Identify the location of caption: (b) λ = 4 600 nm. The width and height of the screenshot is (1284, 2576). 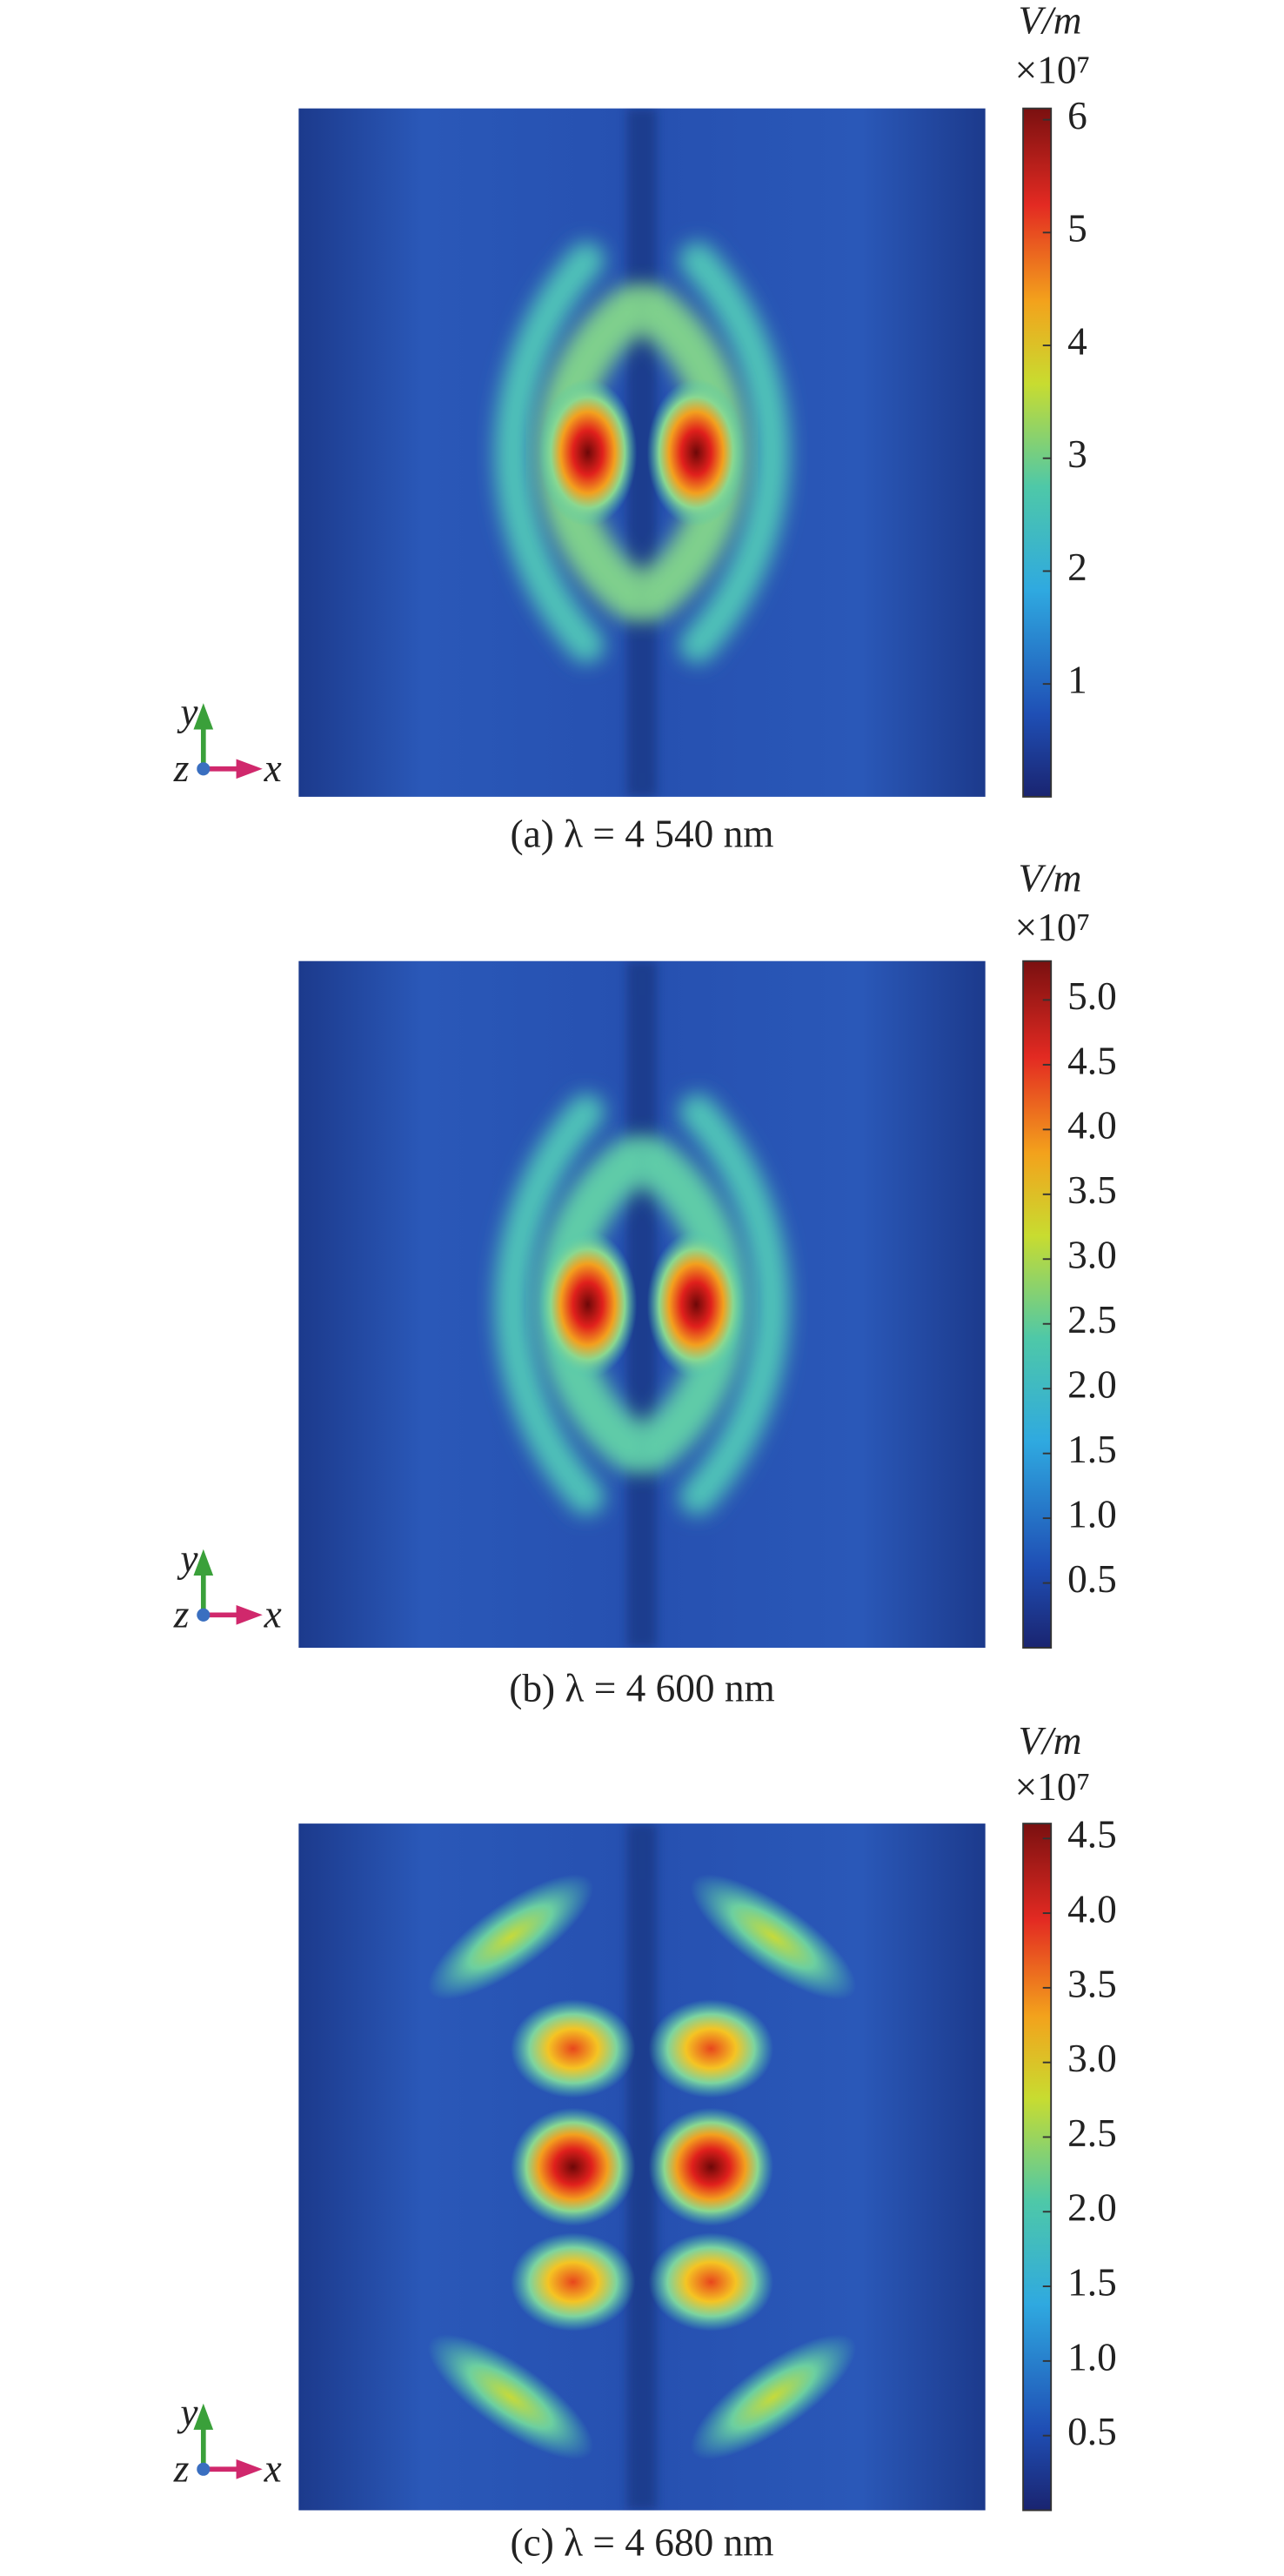
(642, 1688).